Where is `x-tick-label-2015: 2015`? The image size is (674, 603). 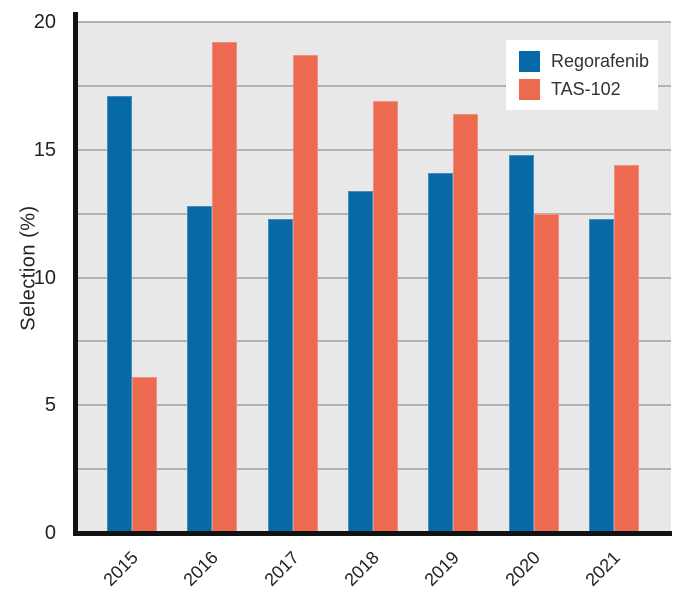
x-tick-label-2015: 2015 is located at coordinates (120, 568).